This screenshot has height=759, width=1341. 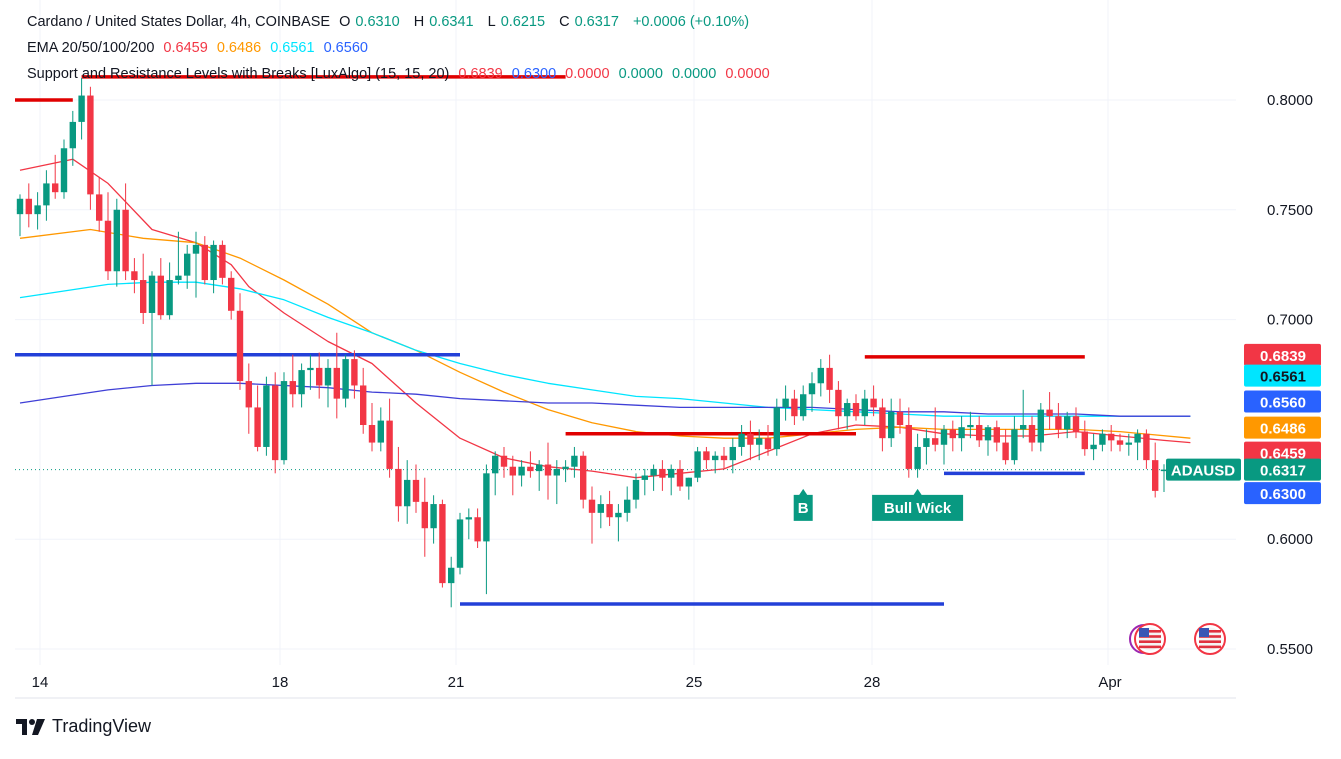 What do you see at coordinates (1283, 377) in the screenshot?
I see `price-label-text: 0.6561` at bounding box center [1283, 377].